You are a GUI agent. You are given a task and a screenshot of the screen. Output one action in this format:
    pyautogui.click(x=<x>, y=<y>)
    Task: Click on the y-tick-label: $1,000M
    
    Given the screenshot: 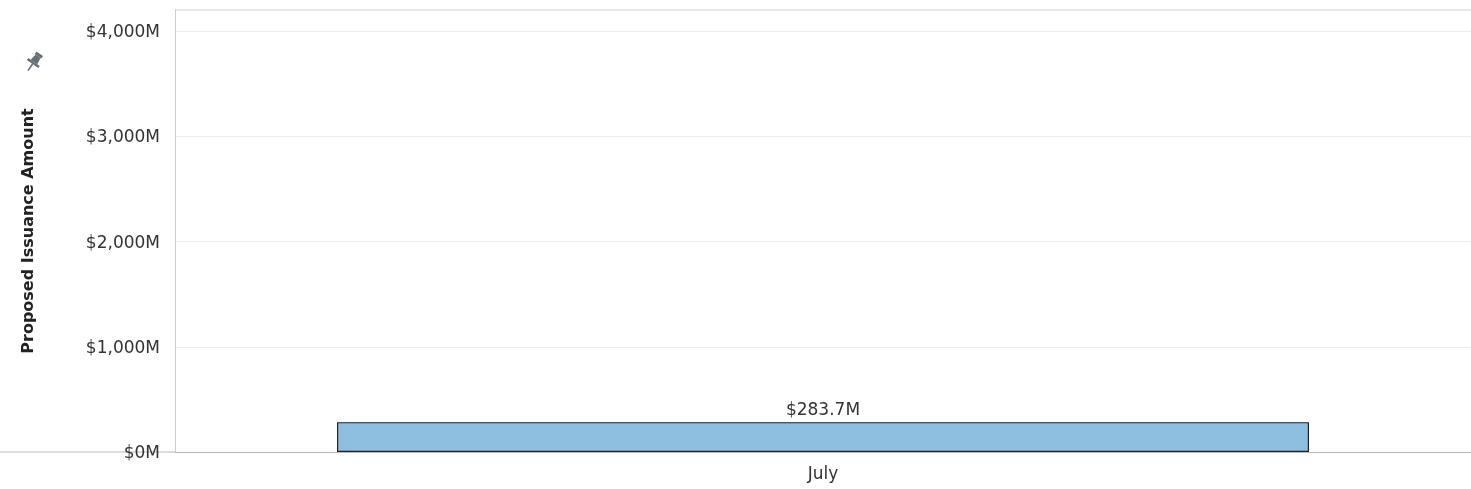 What is the action you would take?
    pyautogui.click(x=122, y=346)
    